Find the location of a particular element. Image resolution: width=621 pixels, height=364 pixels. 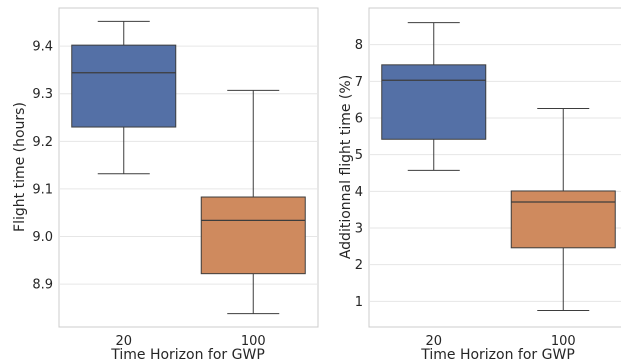

y-tick-label: 4 is located at coordinates (359, 192).